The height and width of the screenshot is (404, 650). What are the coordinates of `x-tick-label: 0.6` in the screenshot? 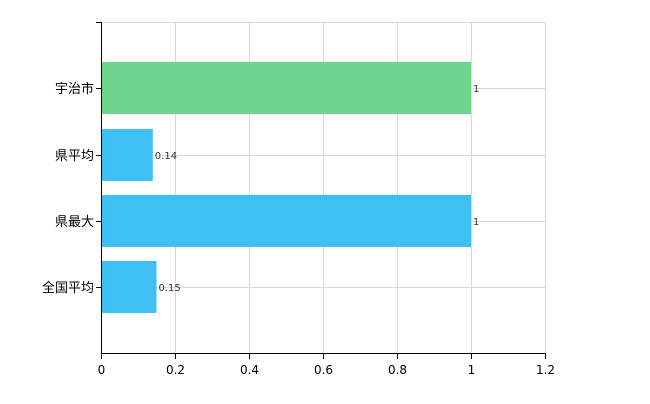 It's located at (323, 370).